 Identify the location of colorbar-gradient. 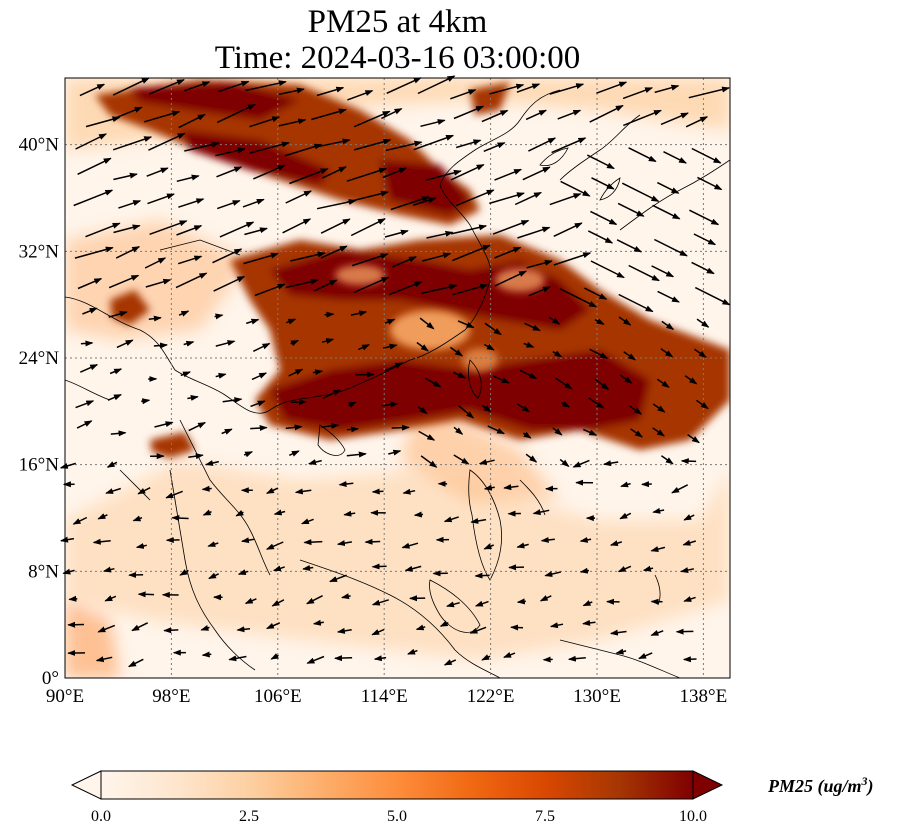
(397, 785).